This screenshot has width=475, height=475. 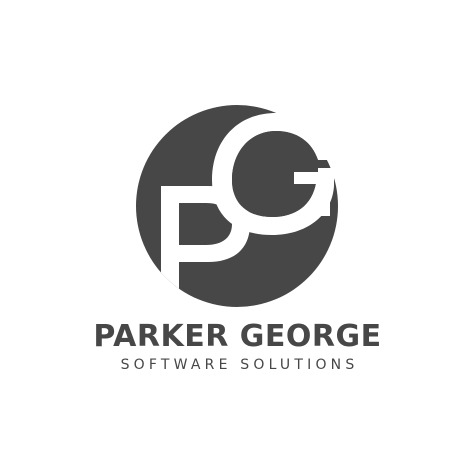 What do you see at coordinates (276, 174) in the screenshot?
I see `letter-g-shape` at bounding box center [276, 174].